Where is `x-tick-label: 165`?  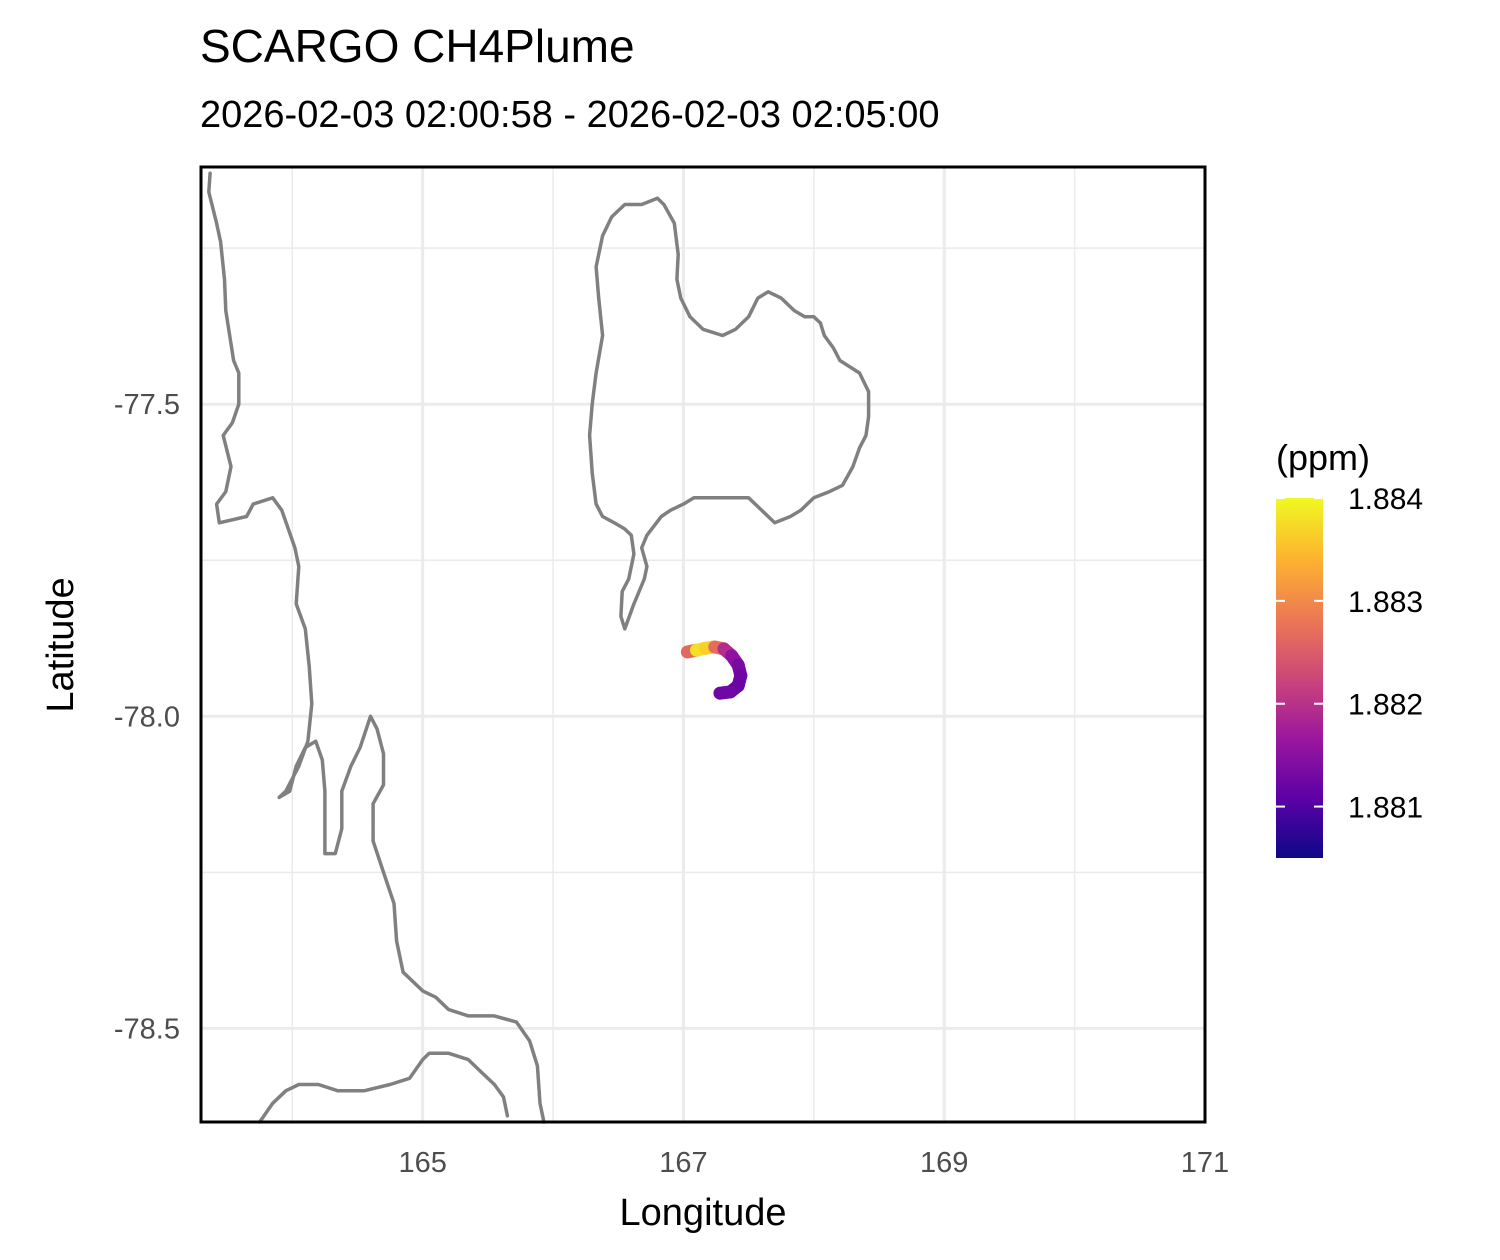
x-tick-label: 165 is located at coordinates (422, 1163).